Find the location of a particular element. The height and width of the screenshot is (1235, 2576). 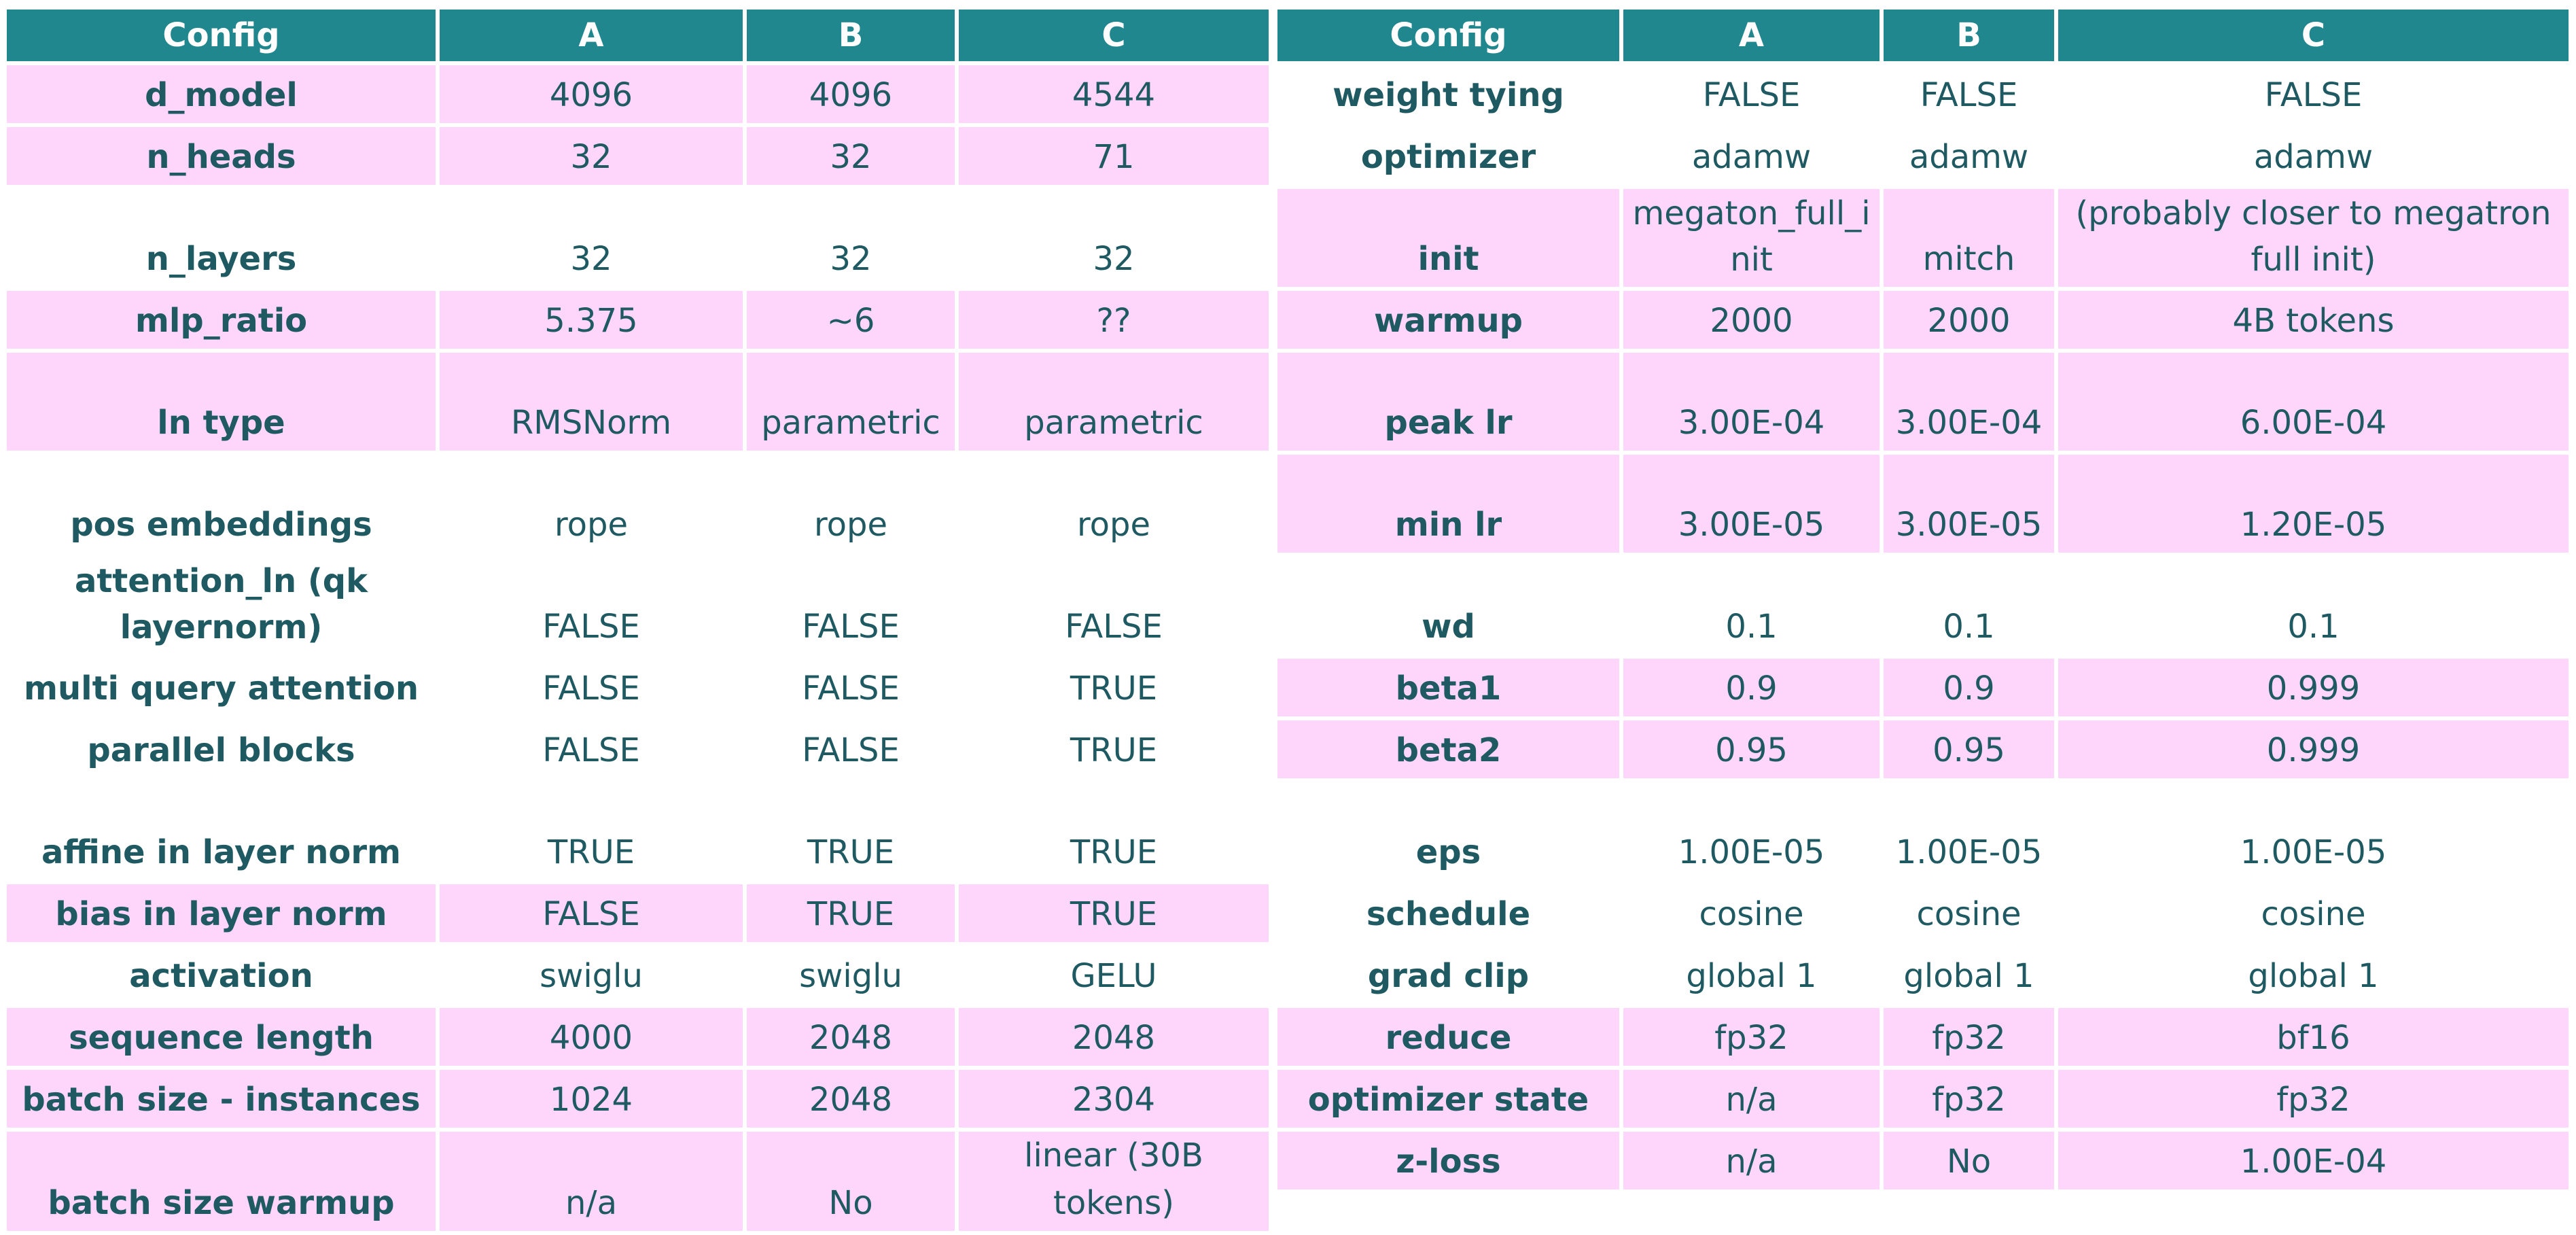

value-a: swiglu is located at coordinates (591, 976).